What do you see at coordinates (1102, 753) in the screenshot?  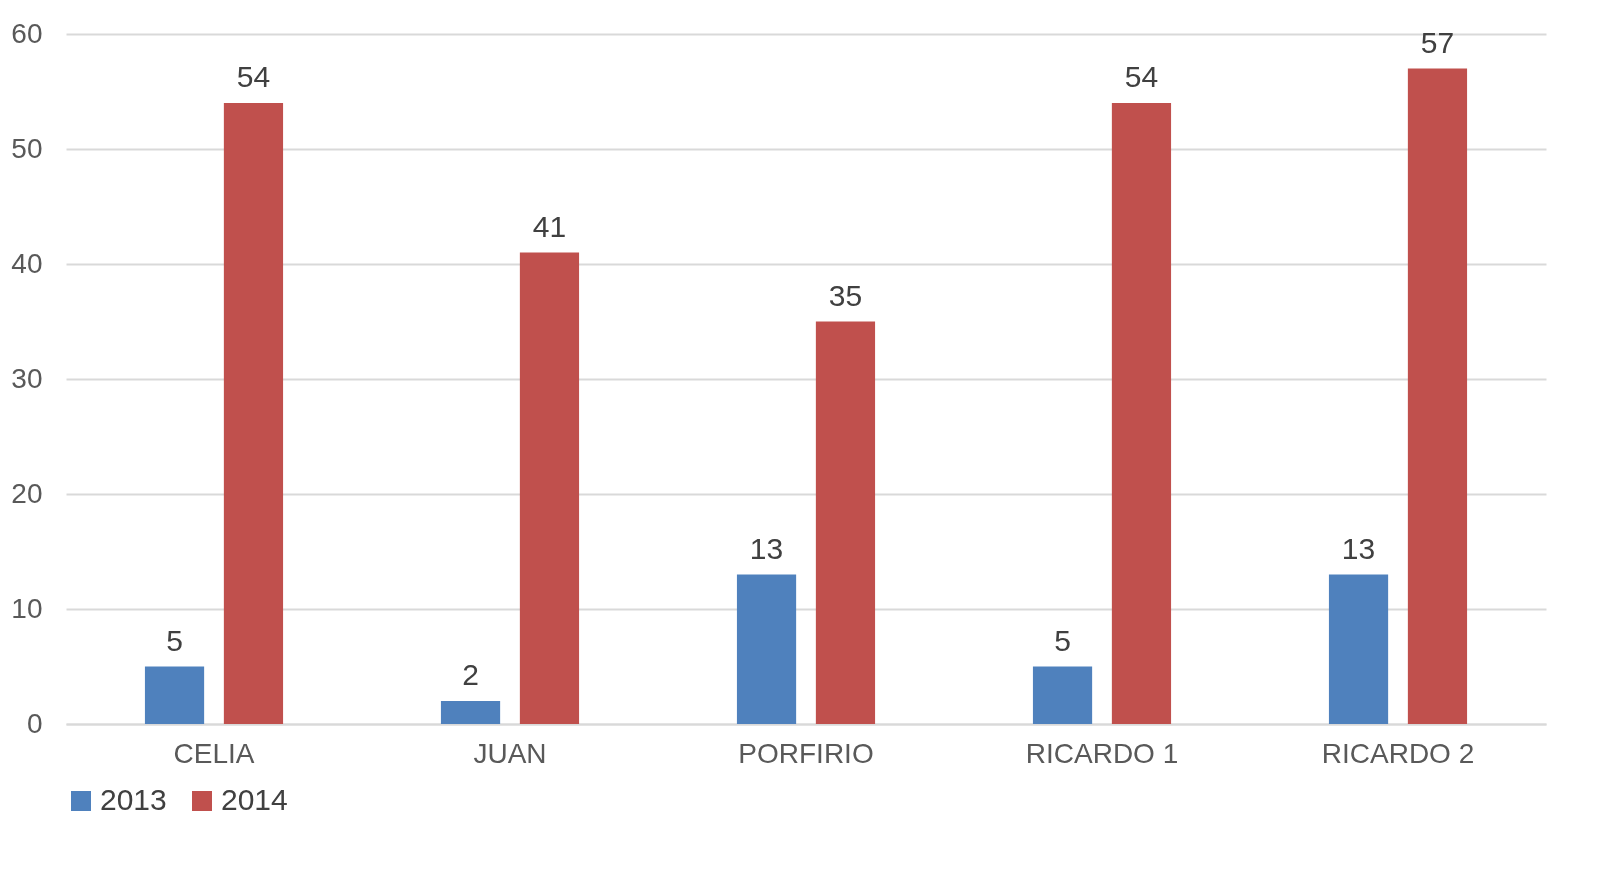 I see `x-tick-label: RICARDO 1` at bounding box center [1102, 753].